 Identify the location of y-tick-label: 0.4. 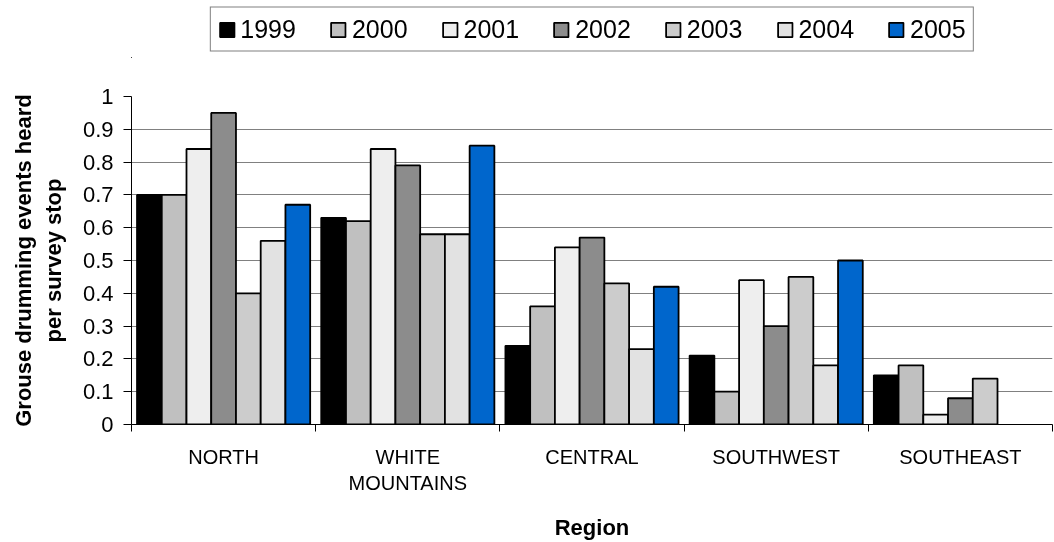
(98, 293).